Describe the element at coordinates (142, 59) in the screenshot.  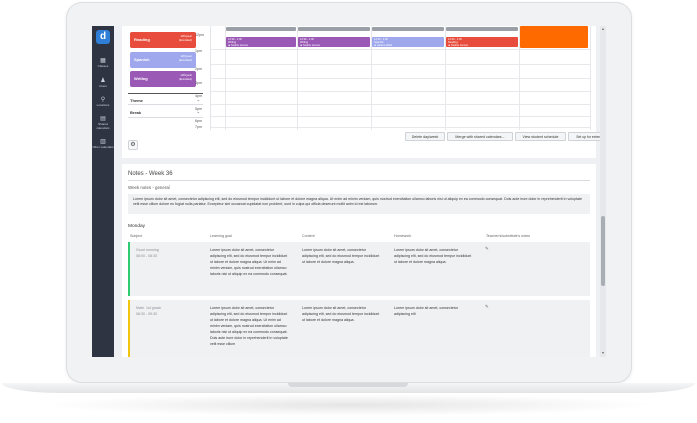
I see `subject-name: Spanish` at that location.